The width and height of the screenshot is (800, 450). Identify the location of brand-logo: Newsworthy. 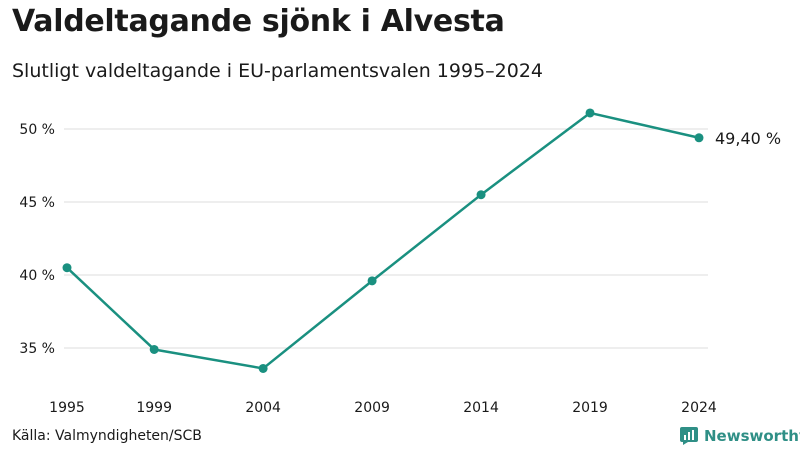
(740, 436).